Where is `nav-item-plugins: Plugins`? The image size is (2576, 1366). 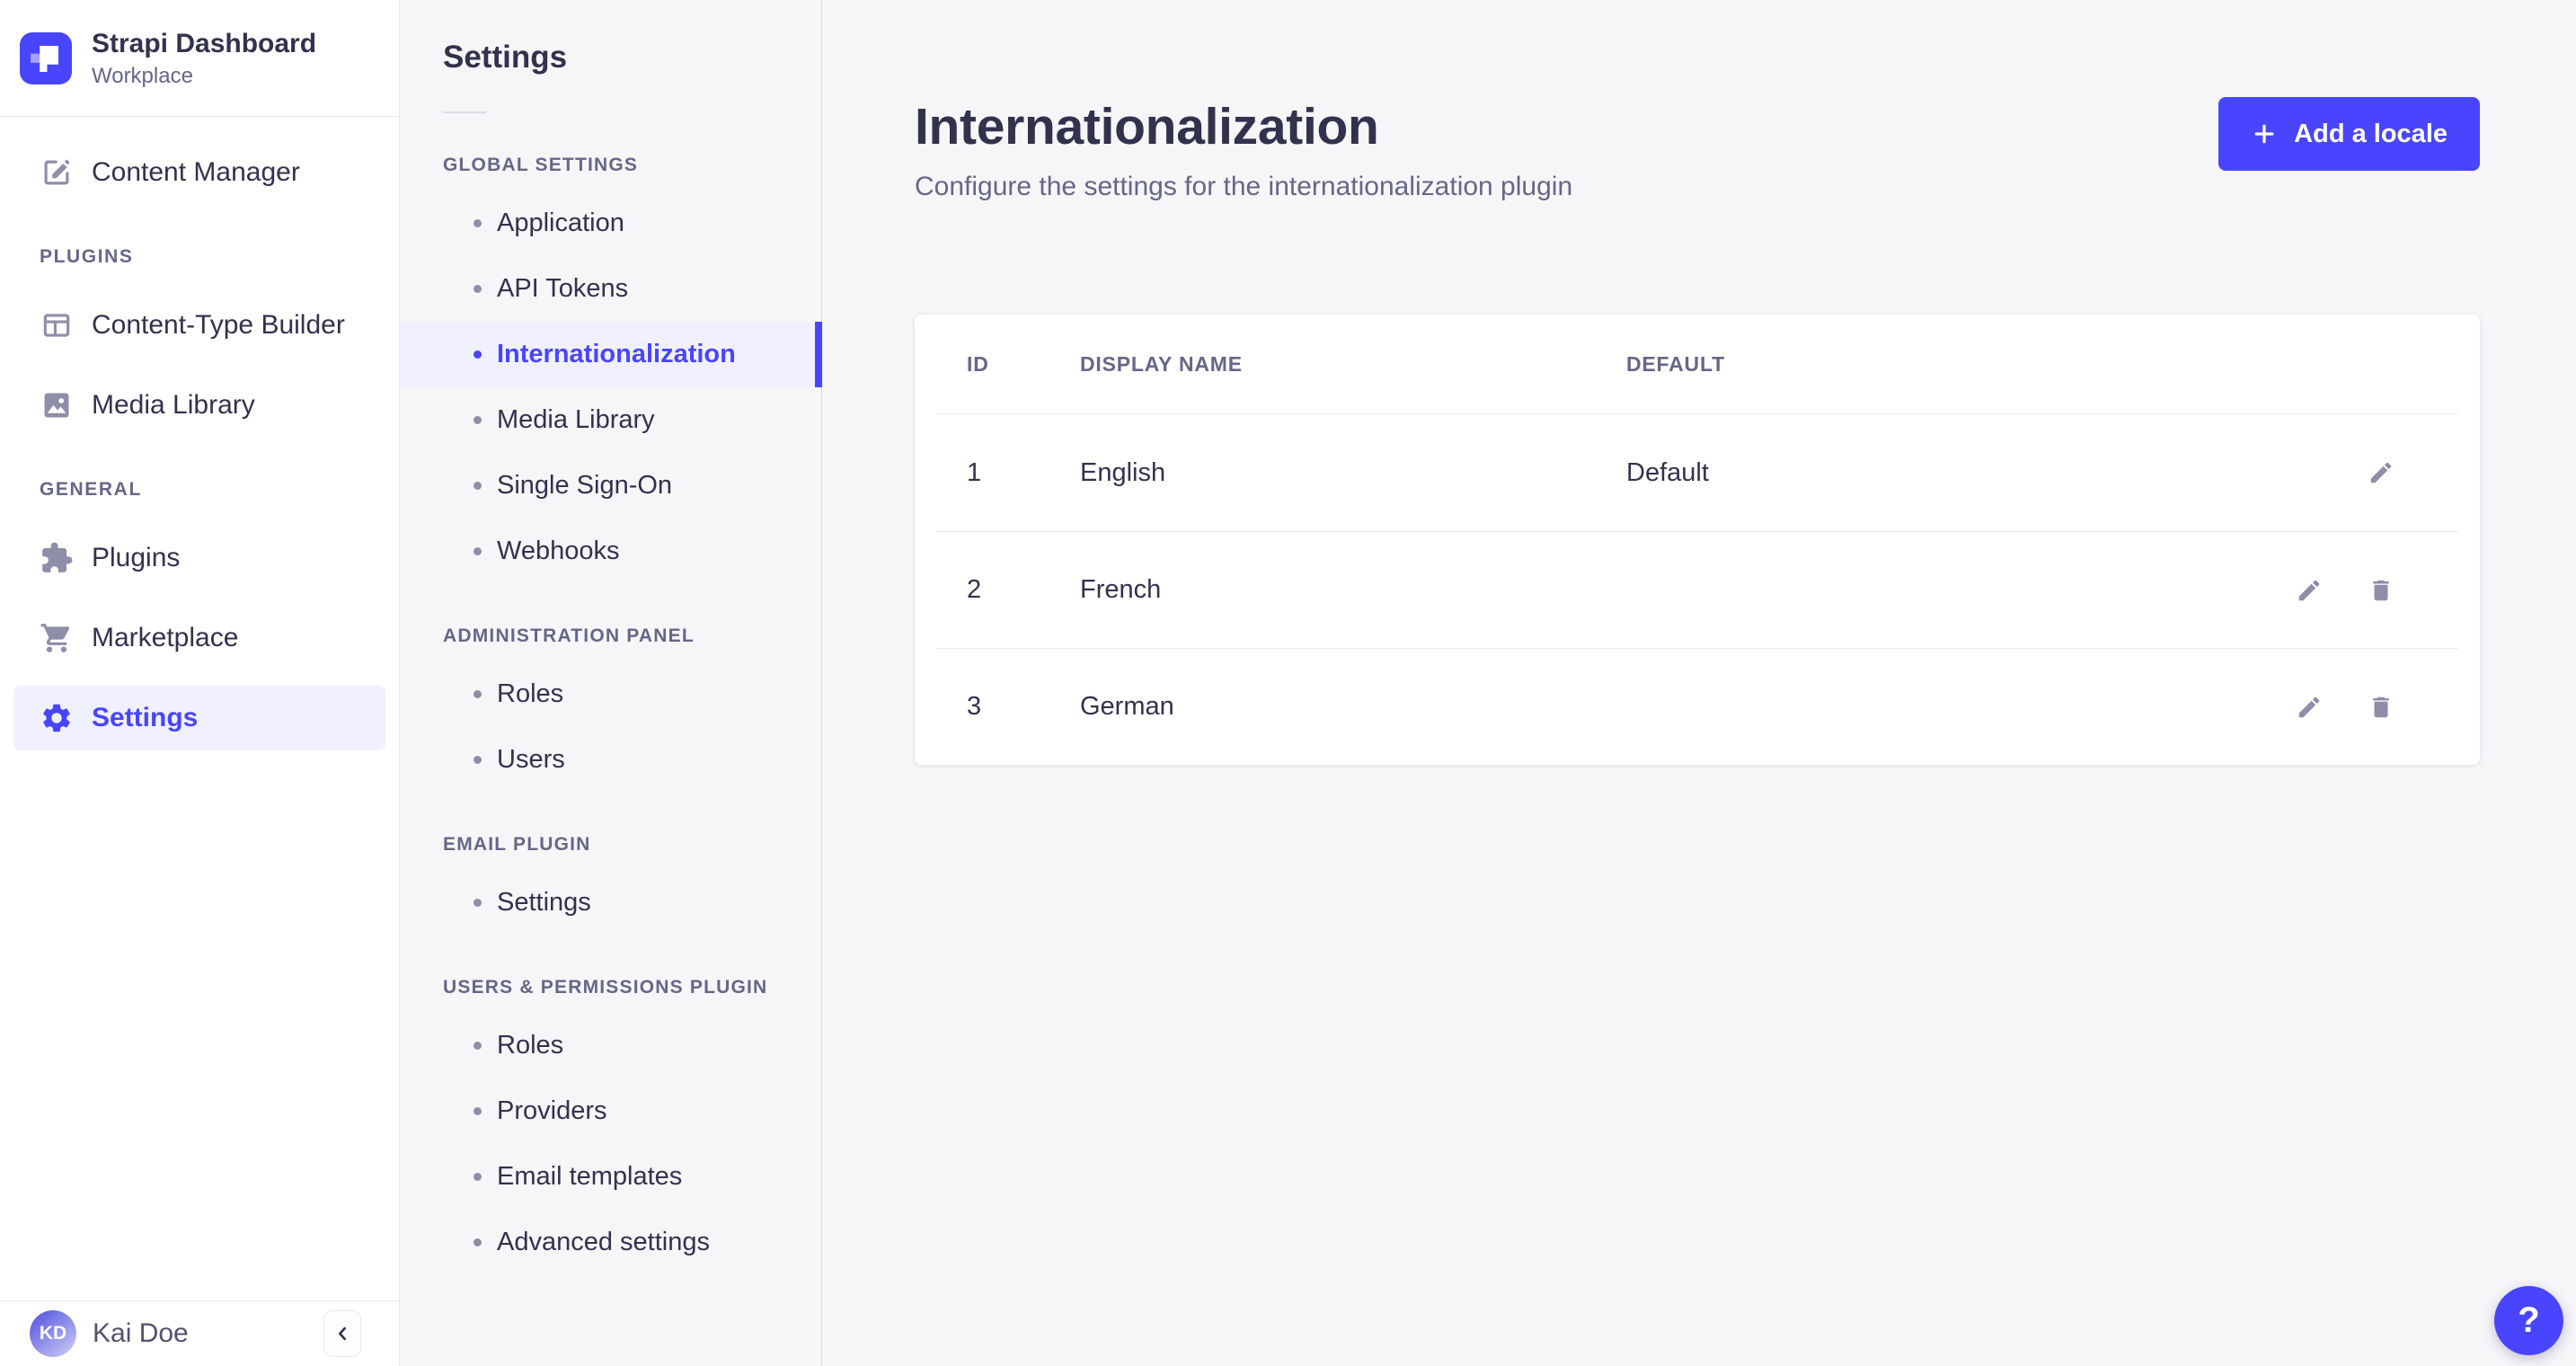 nav-item-plugins: Plugins is located at coordinates (199, 558).